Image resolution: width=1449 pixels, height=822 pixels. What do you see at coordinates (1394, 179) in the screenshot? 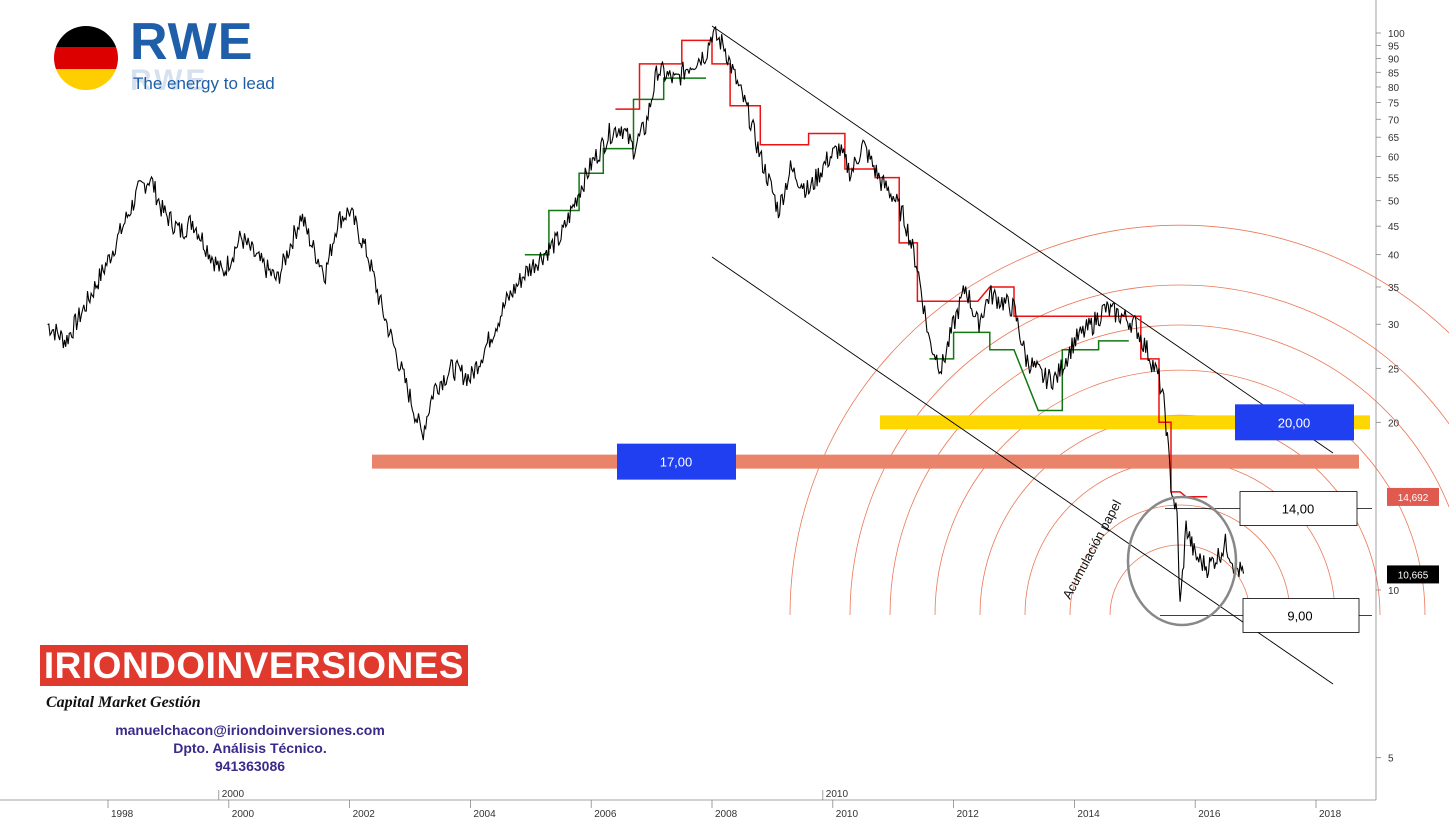
I see `y-tick-label: 55` at bounding box center [1394, 179].